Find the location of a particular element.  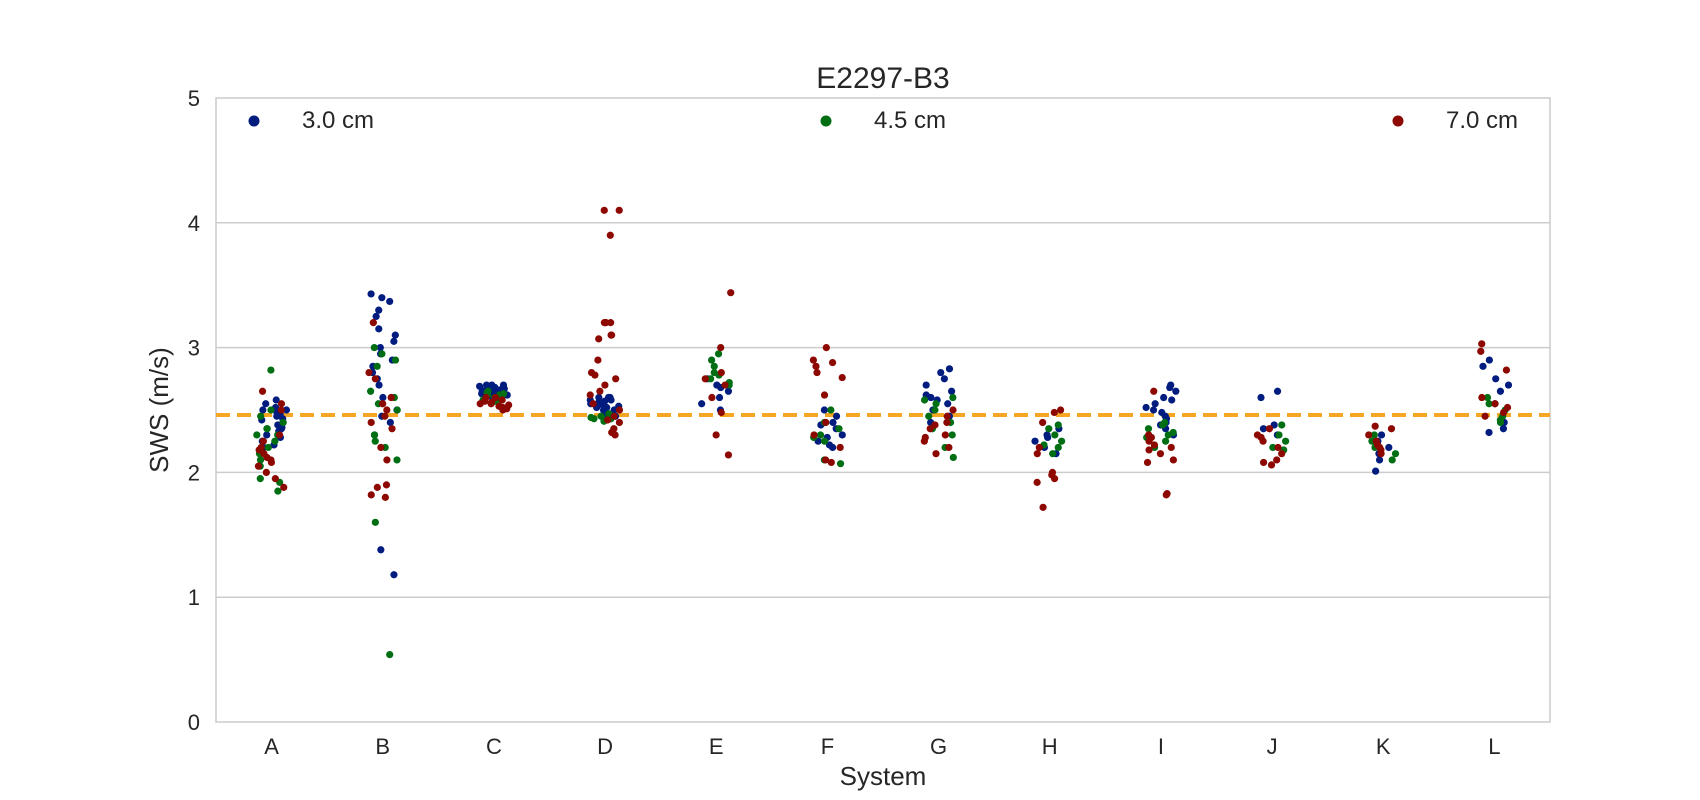

x-tick-label: D is located at coordinates (605, 746).